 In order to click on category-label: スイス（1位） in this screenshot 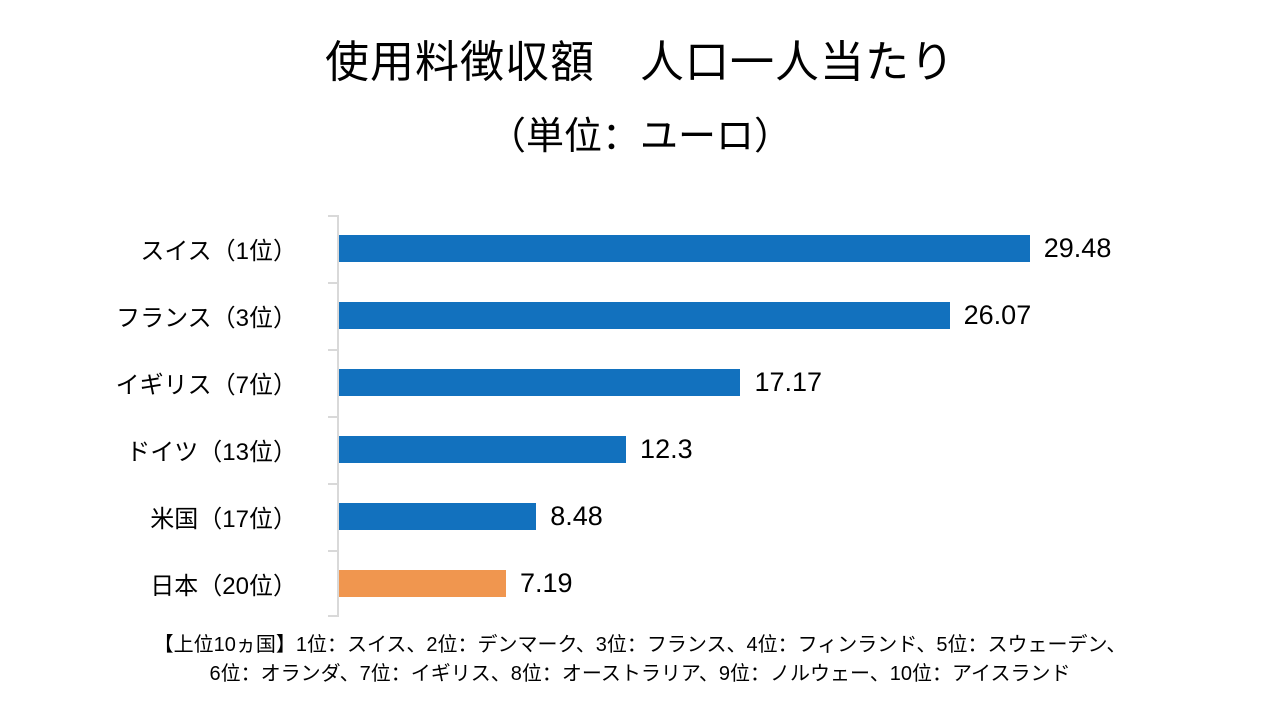, I will do `click(218, 251)`.